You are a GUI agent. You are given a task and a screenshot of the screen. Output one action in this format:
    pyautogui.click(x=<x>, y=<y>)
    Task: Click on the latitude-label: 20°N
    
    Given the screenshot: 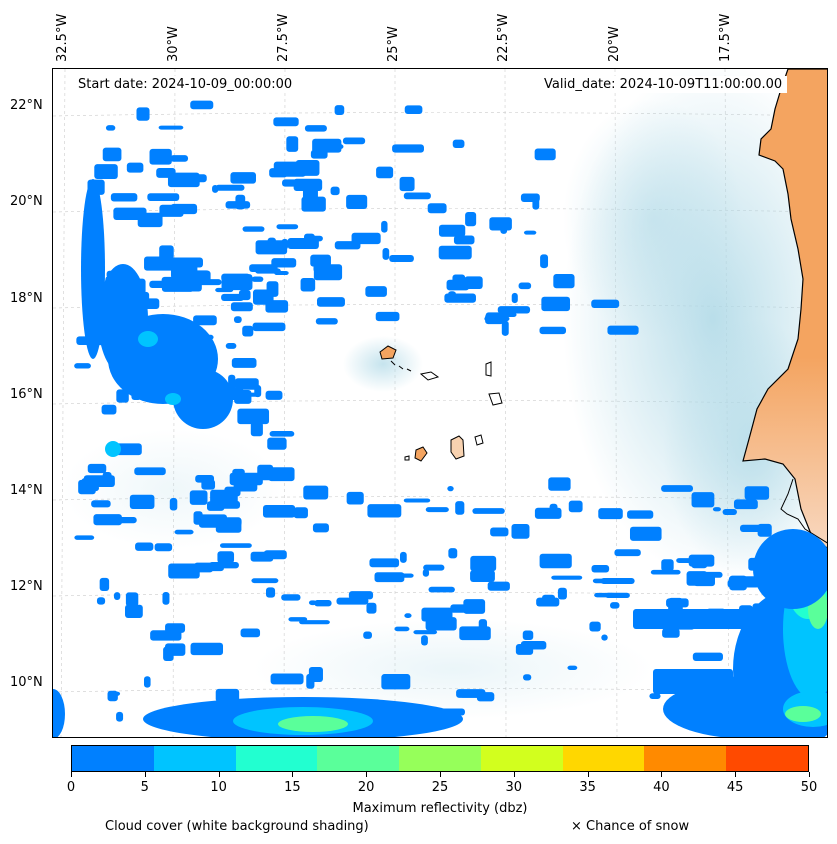 What is the action you would take?
    pyautogui.click(x=26, y=201)
    